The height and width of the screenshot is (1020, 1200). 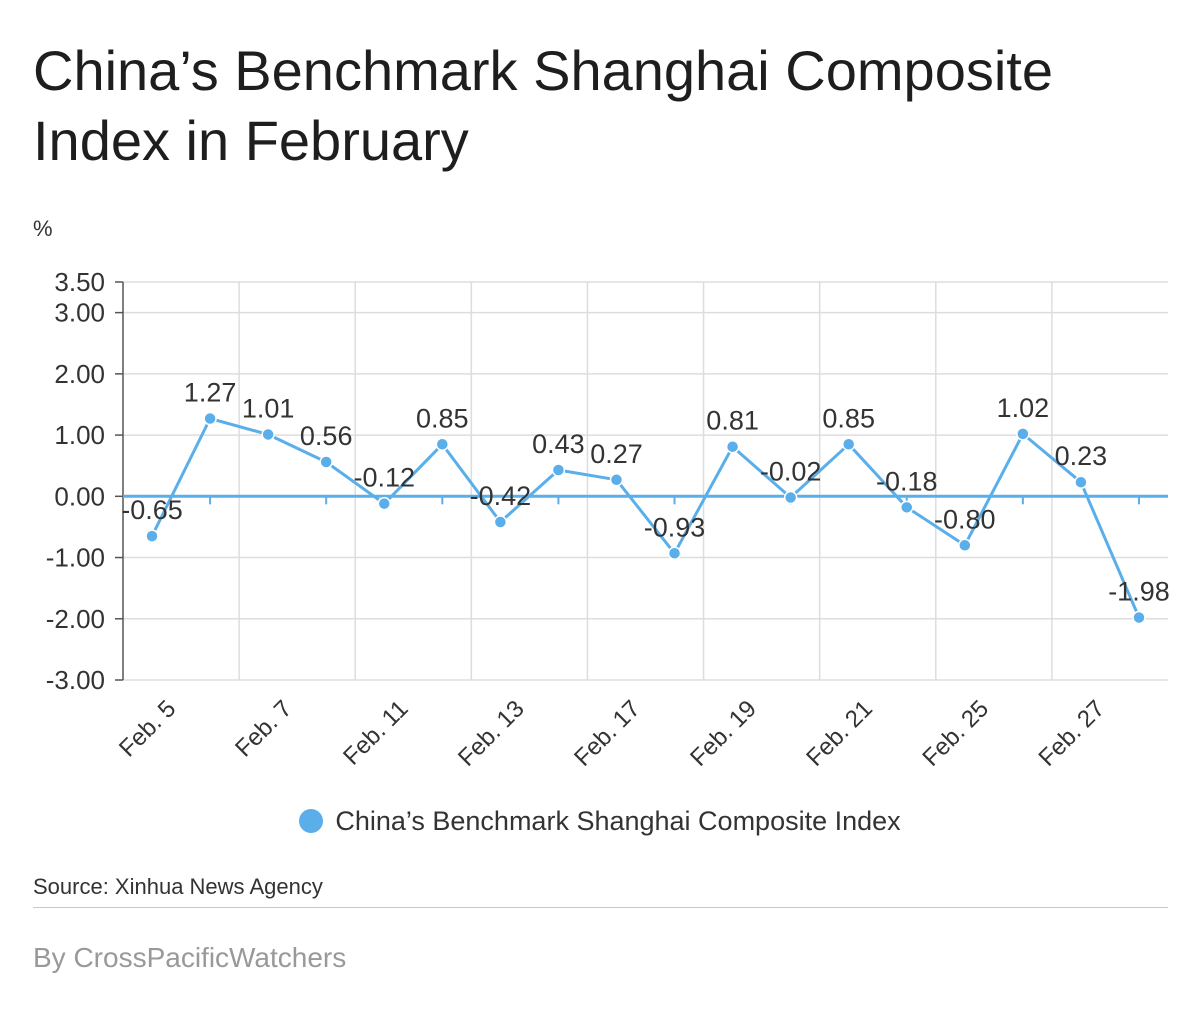 What do you see at coordinates (501, 496) in the screenshot?
I see `data-label: -0.42` at bounding box center [501, 496].